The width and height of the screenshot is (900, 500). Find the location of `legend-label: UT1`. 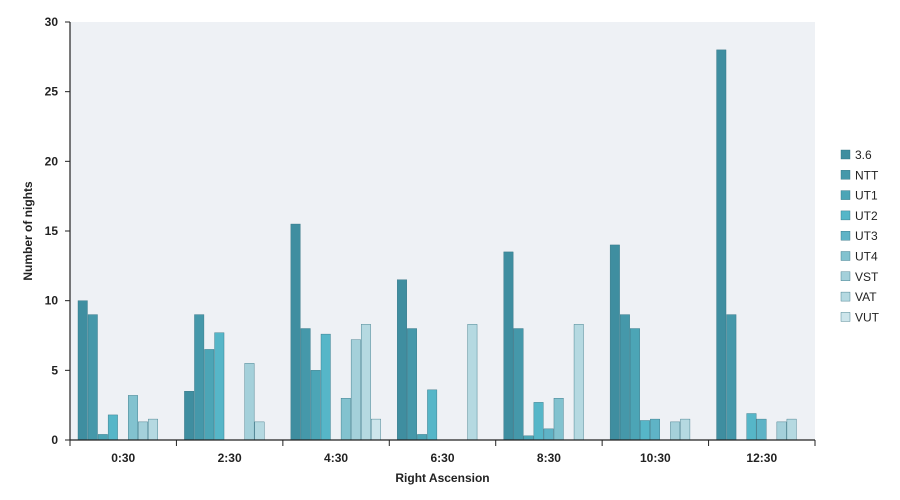

legend-label: UT1 is located at coordinates (866, 196).